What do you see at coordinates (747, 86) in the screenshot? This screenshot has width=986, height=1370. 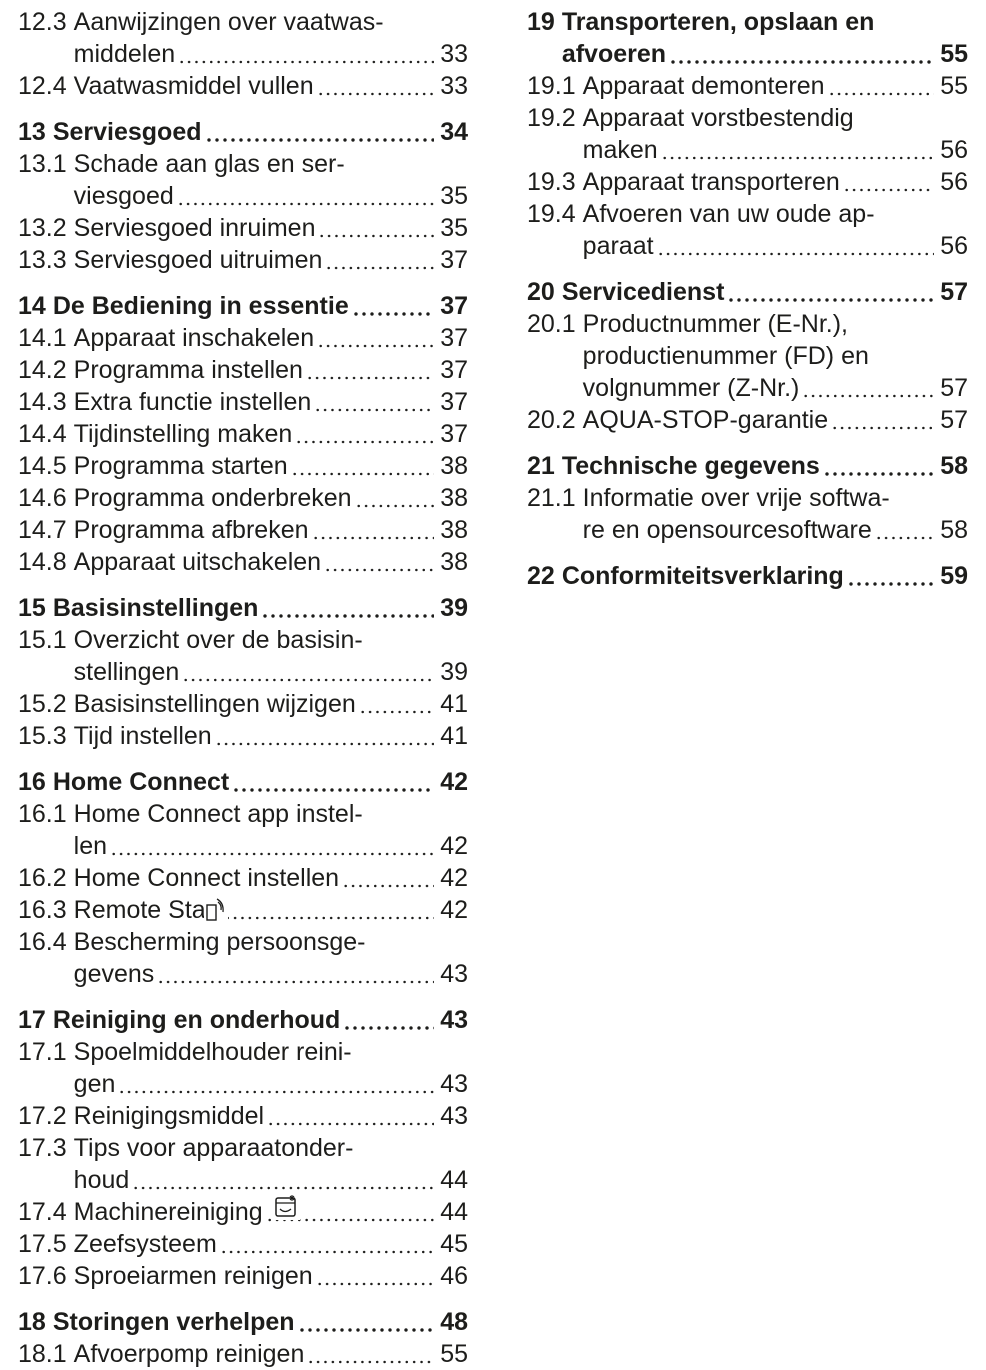 I see `toc-item: 19.1 Apparaat demonteren 55` at bounding box center [747, 86].